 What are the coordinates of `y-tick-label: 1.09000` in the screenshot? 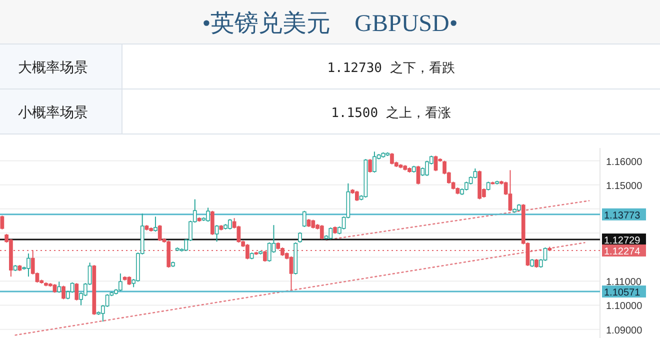 It's located at (624, 330).